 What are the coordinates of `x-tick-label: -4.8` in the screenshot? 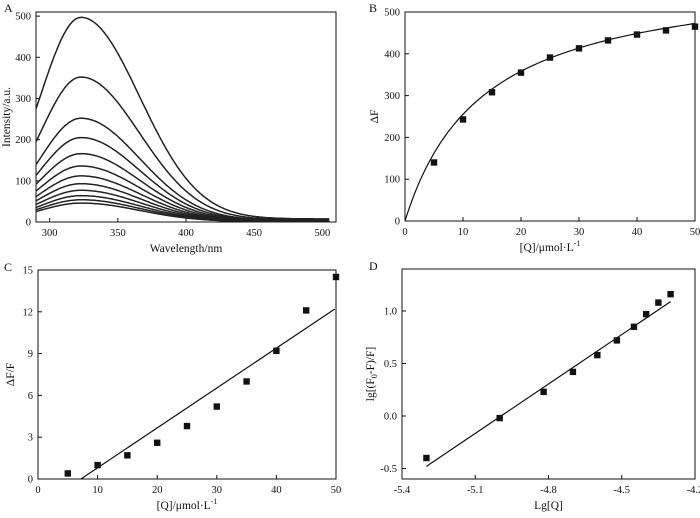 It's located at (548, 490).